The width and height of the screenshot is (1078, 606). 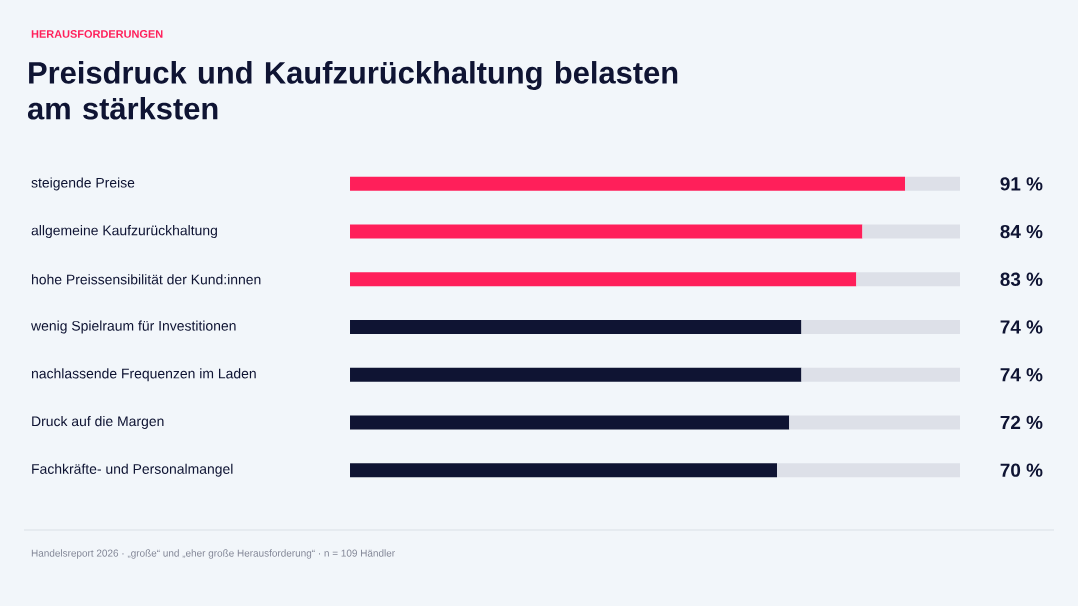 I want to click on data-label: 72 %, so click(x=1021, y=422).